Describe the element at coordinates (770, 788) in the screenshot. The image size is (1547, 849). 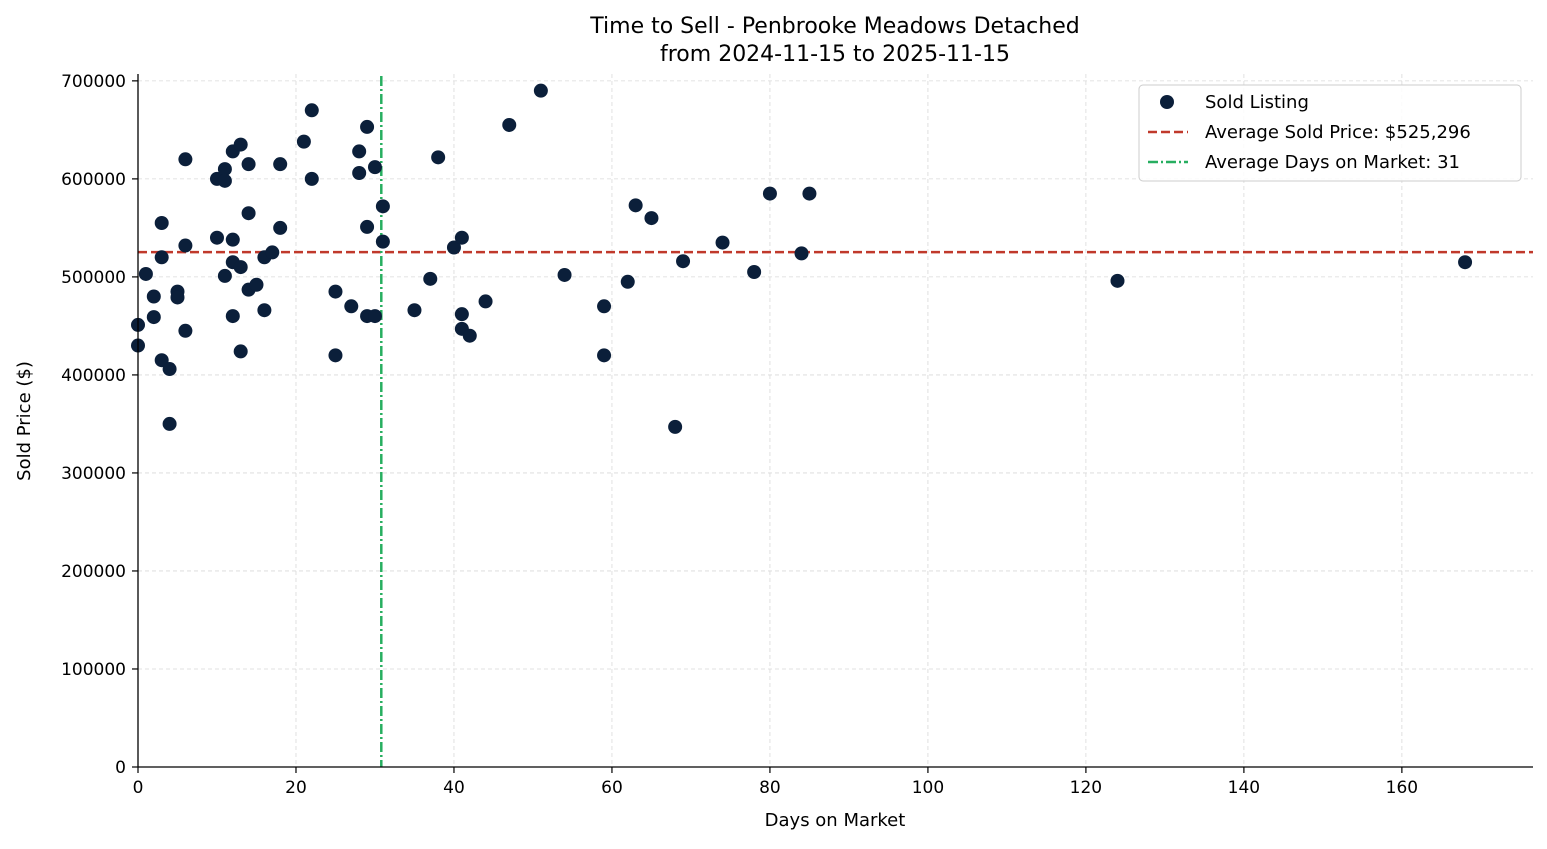
I see `x-tick-label: 80` at that location.